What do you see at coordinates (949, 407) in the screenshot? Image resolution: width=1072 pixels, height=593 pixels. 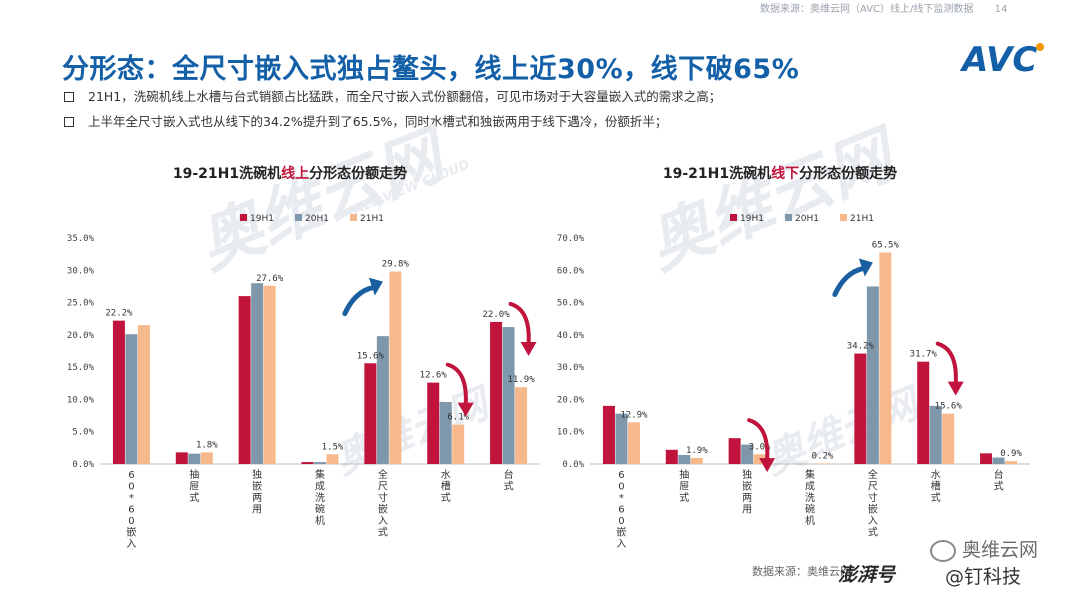 I see `data-label: 15.6%` at bounding box center [949, 407].